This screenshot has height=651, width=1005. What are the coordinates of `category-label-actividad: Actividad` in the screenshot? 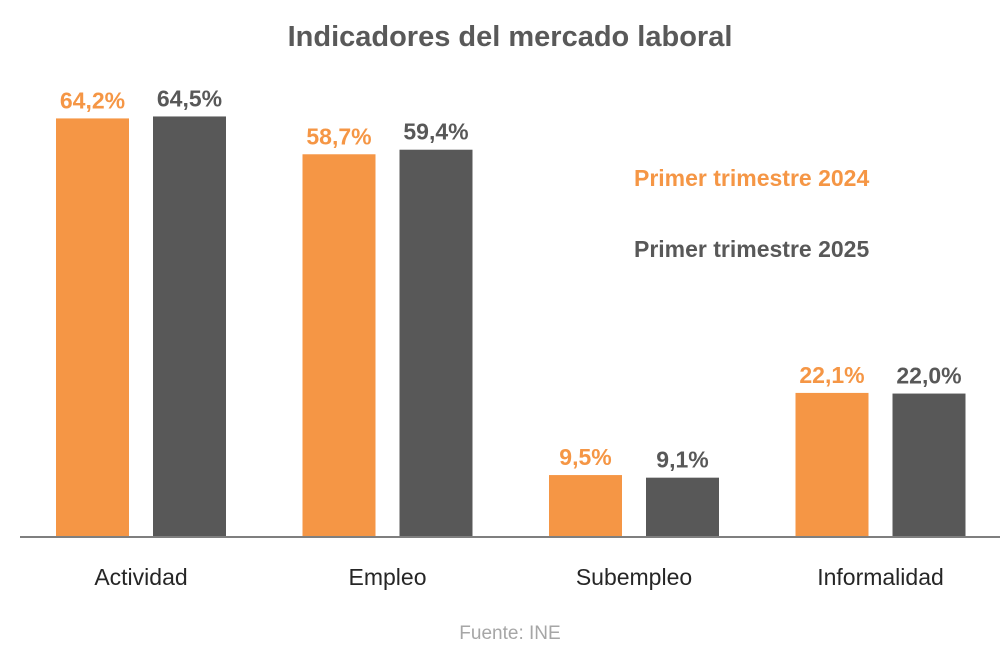 It's located at (140, 577).